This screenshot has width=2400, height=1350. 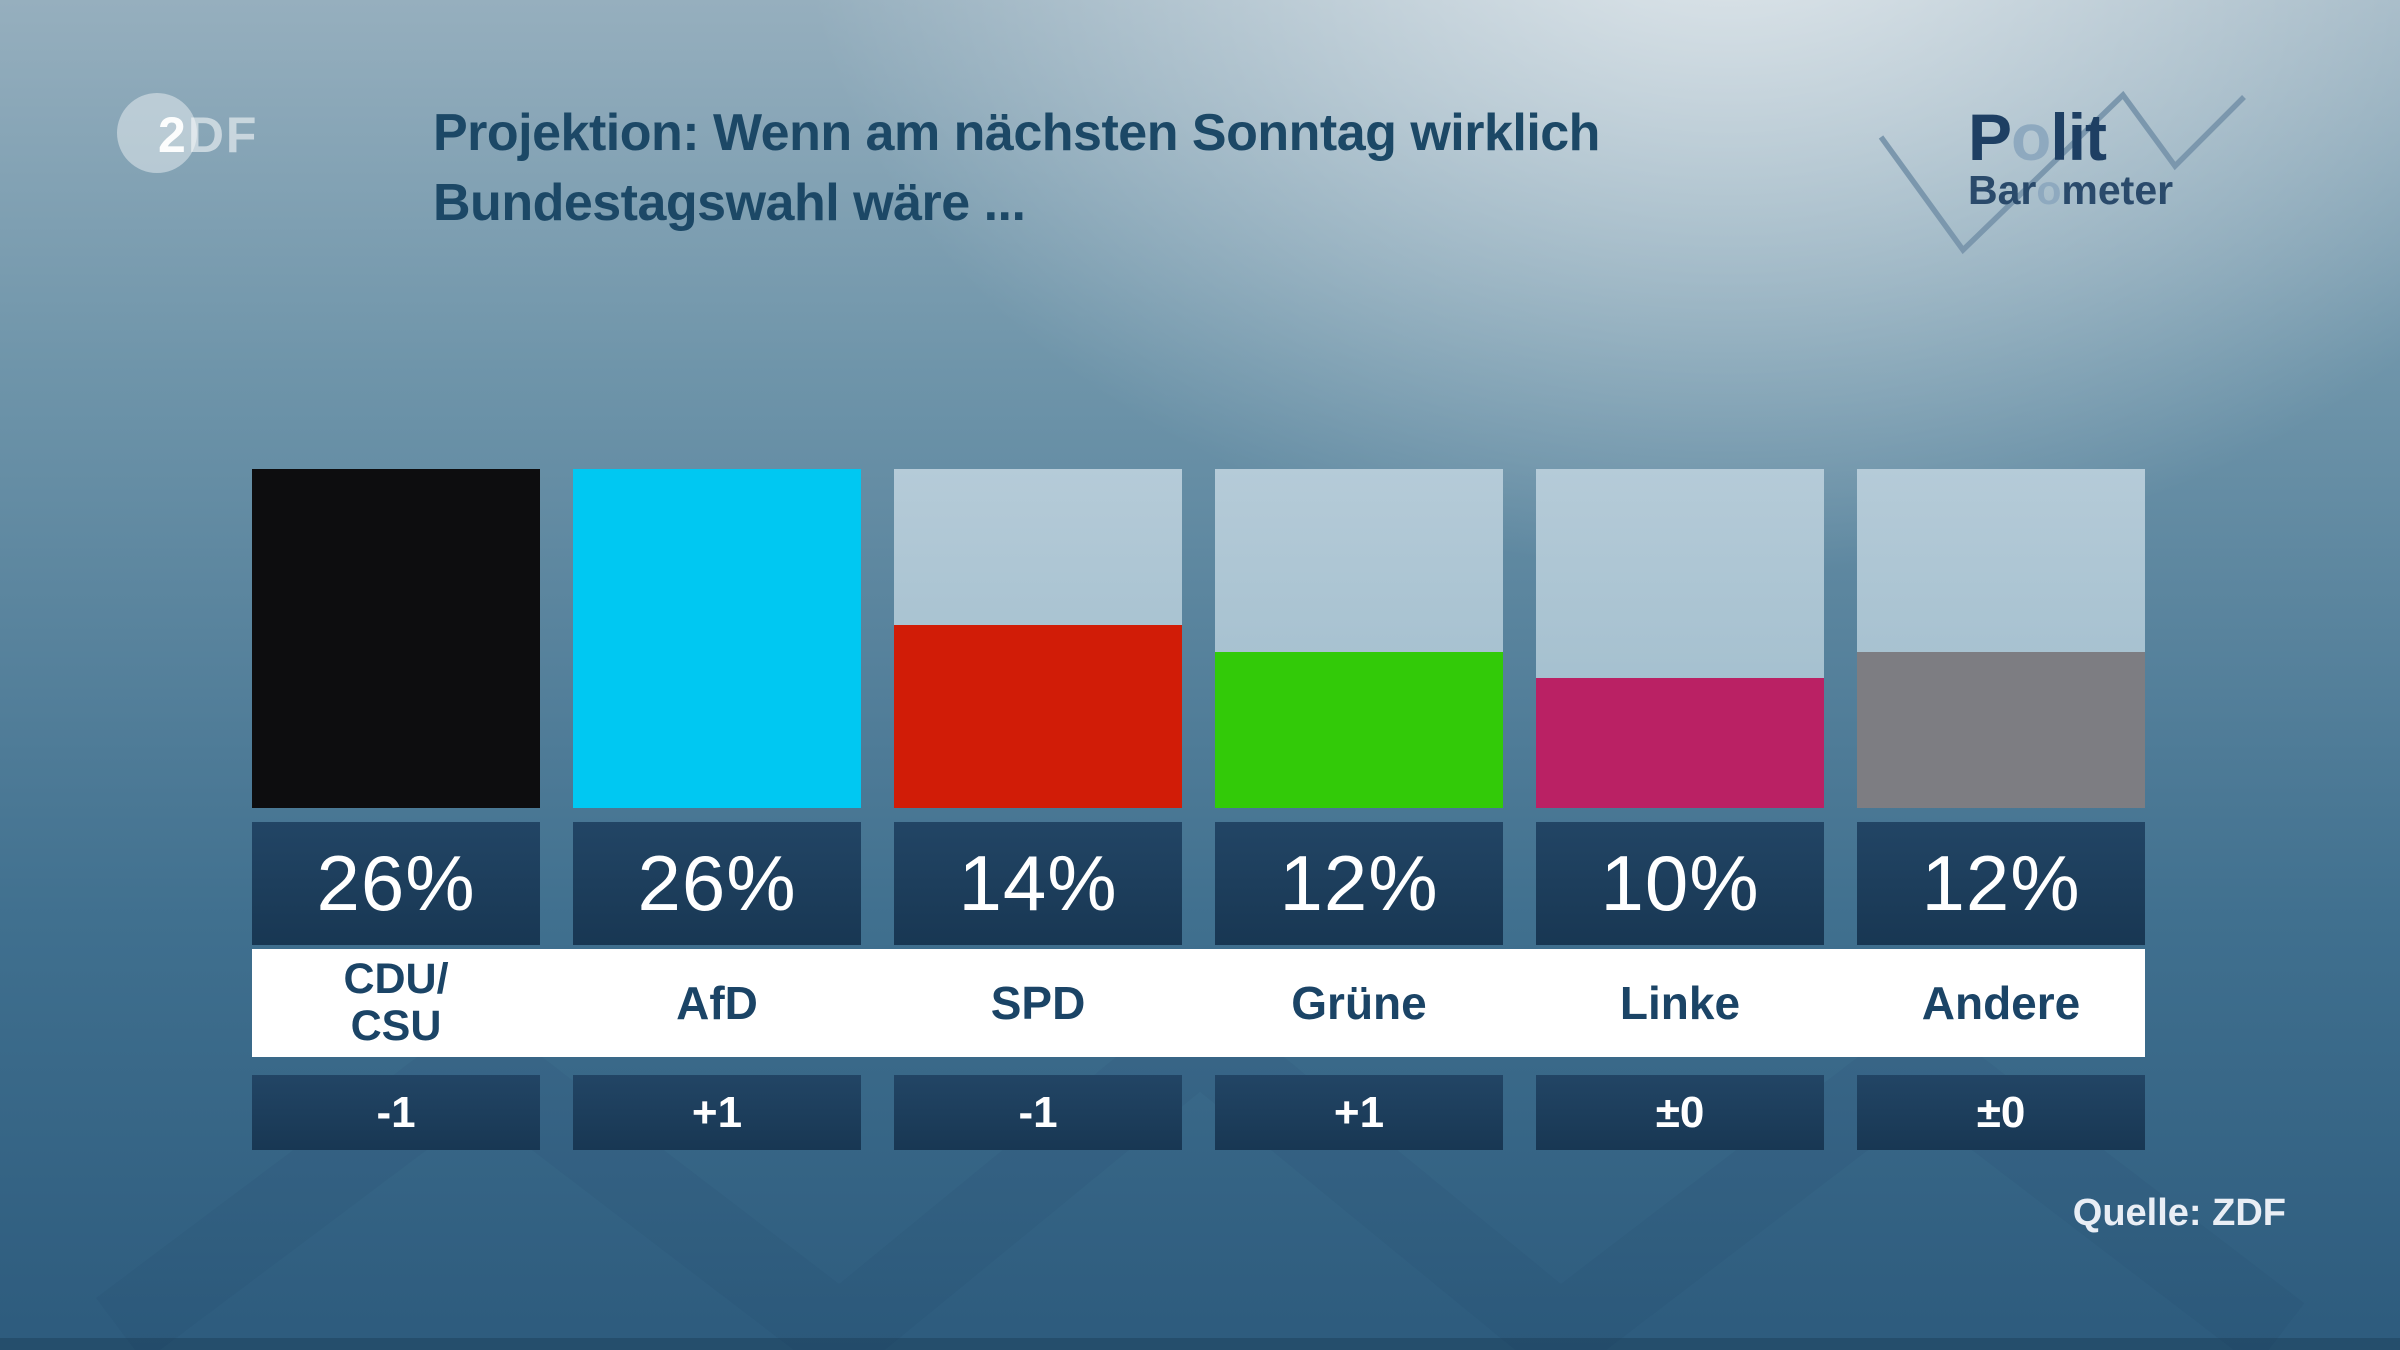 What do you see at coordinates (1359, 1112) in the screenshot?
I see `change-badge-gr-ne: +1` at bounding box center [1359, 1112].